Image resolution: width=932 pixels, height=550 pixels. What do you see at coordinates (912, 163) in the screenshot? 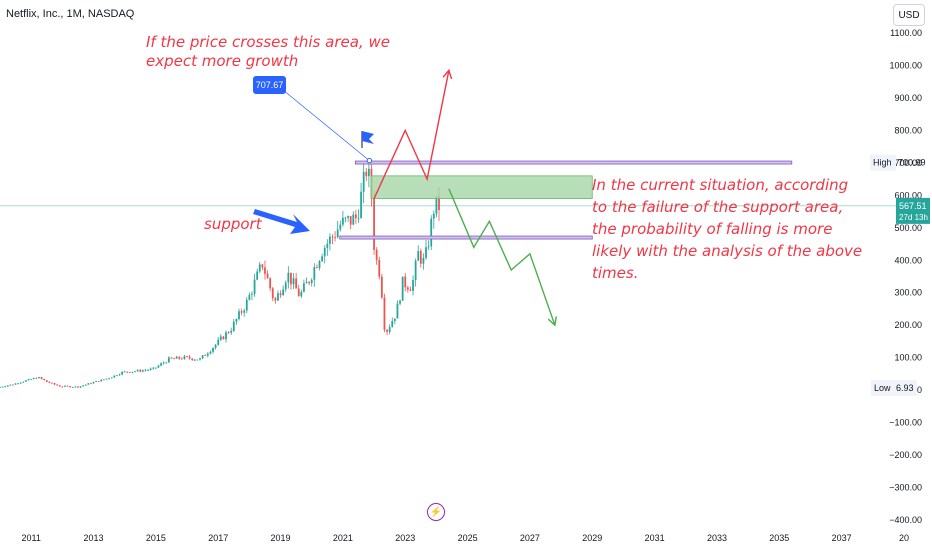
I see `high-value: 700.99` at bounding box center [912, 163].